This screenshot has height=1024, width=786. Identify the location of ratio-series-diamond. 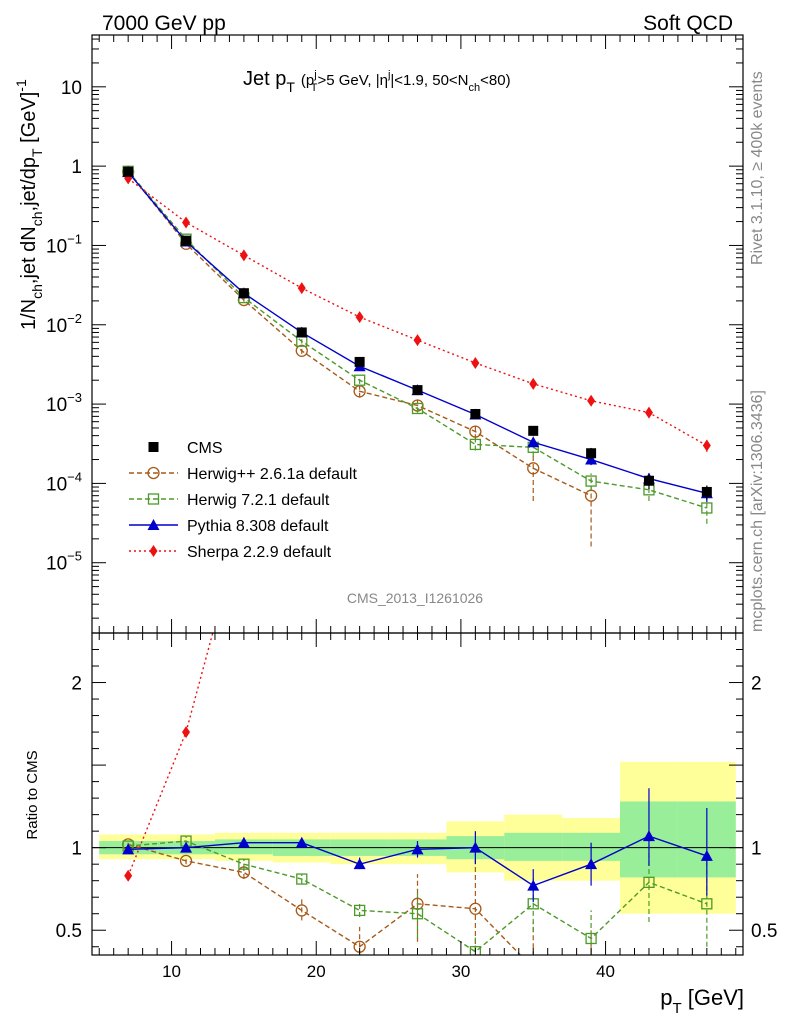
(169, 757).